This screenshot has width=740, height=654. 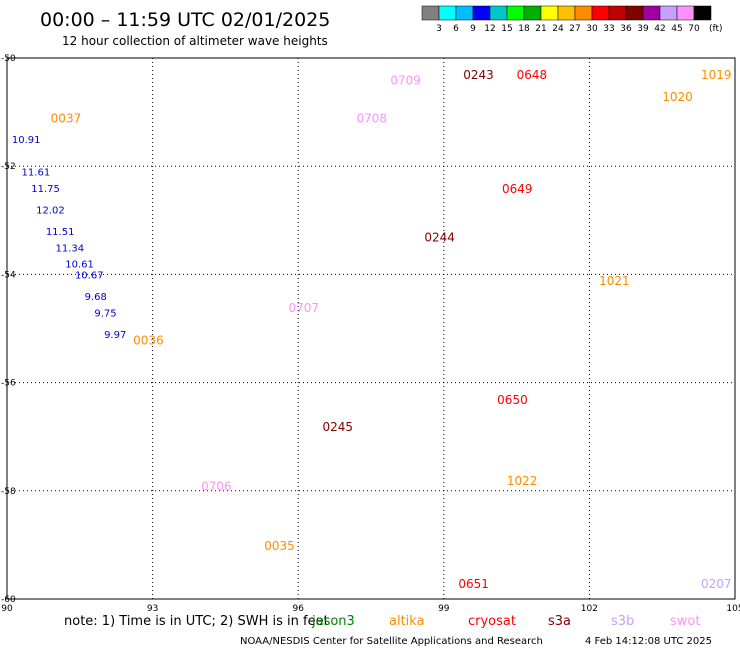 What do you see at coordinates (333, 621) in the screenshot?
I see `legend-item-jason3: jason3` at bounding box center [333, 621].